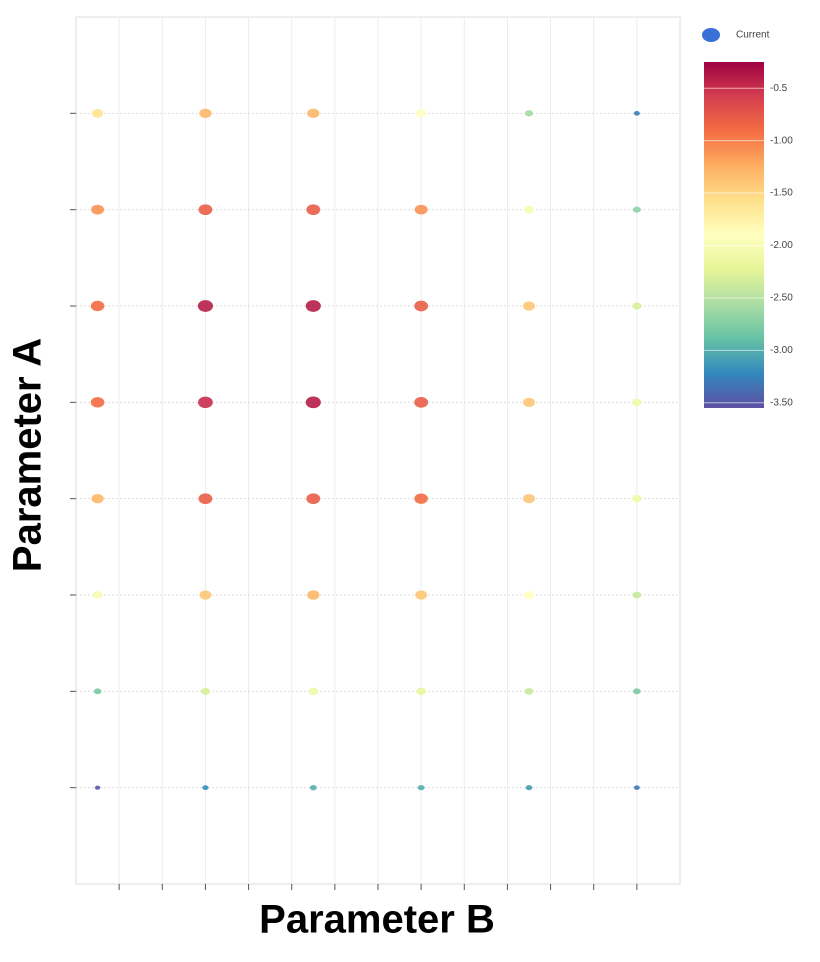 Image resolution: width=820 pixels, height=962 pixels. What do you see at coordinates (781, 298) in the screenshot?
I see `colorbar-tick-label: -2.50` at bounding box center [781, 298].